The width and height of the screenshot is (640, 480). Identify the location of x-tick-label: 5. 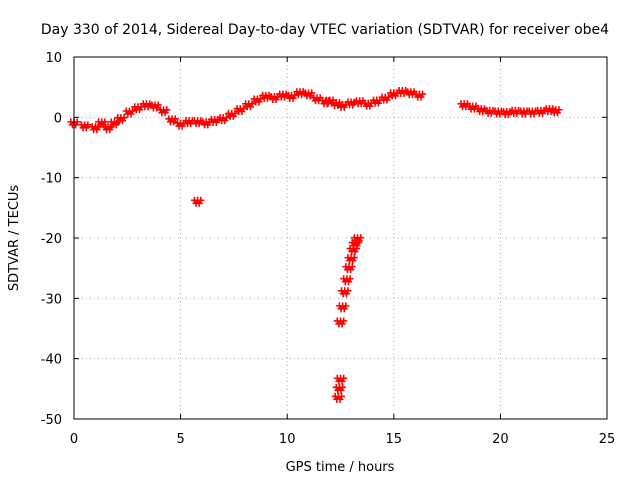
(180, 439).